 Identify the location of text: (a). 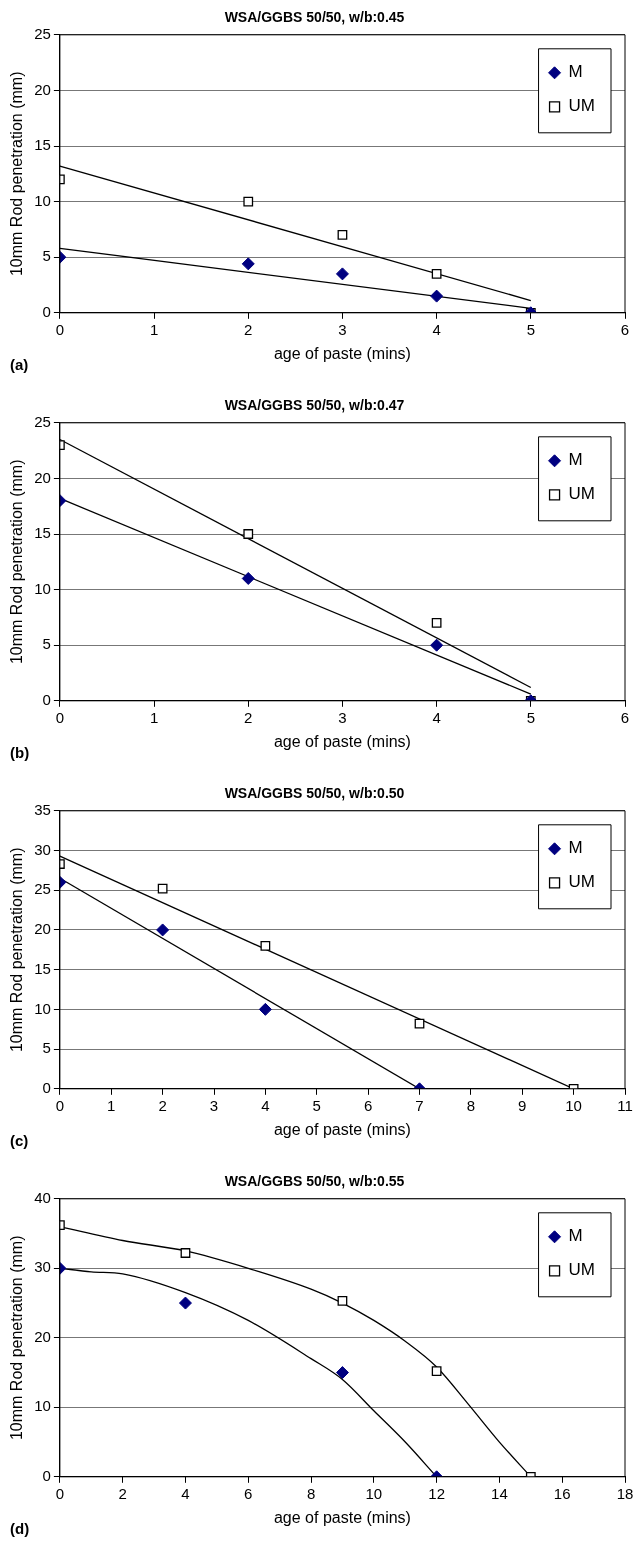
(19, 365).